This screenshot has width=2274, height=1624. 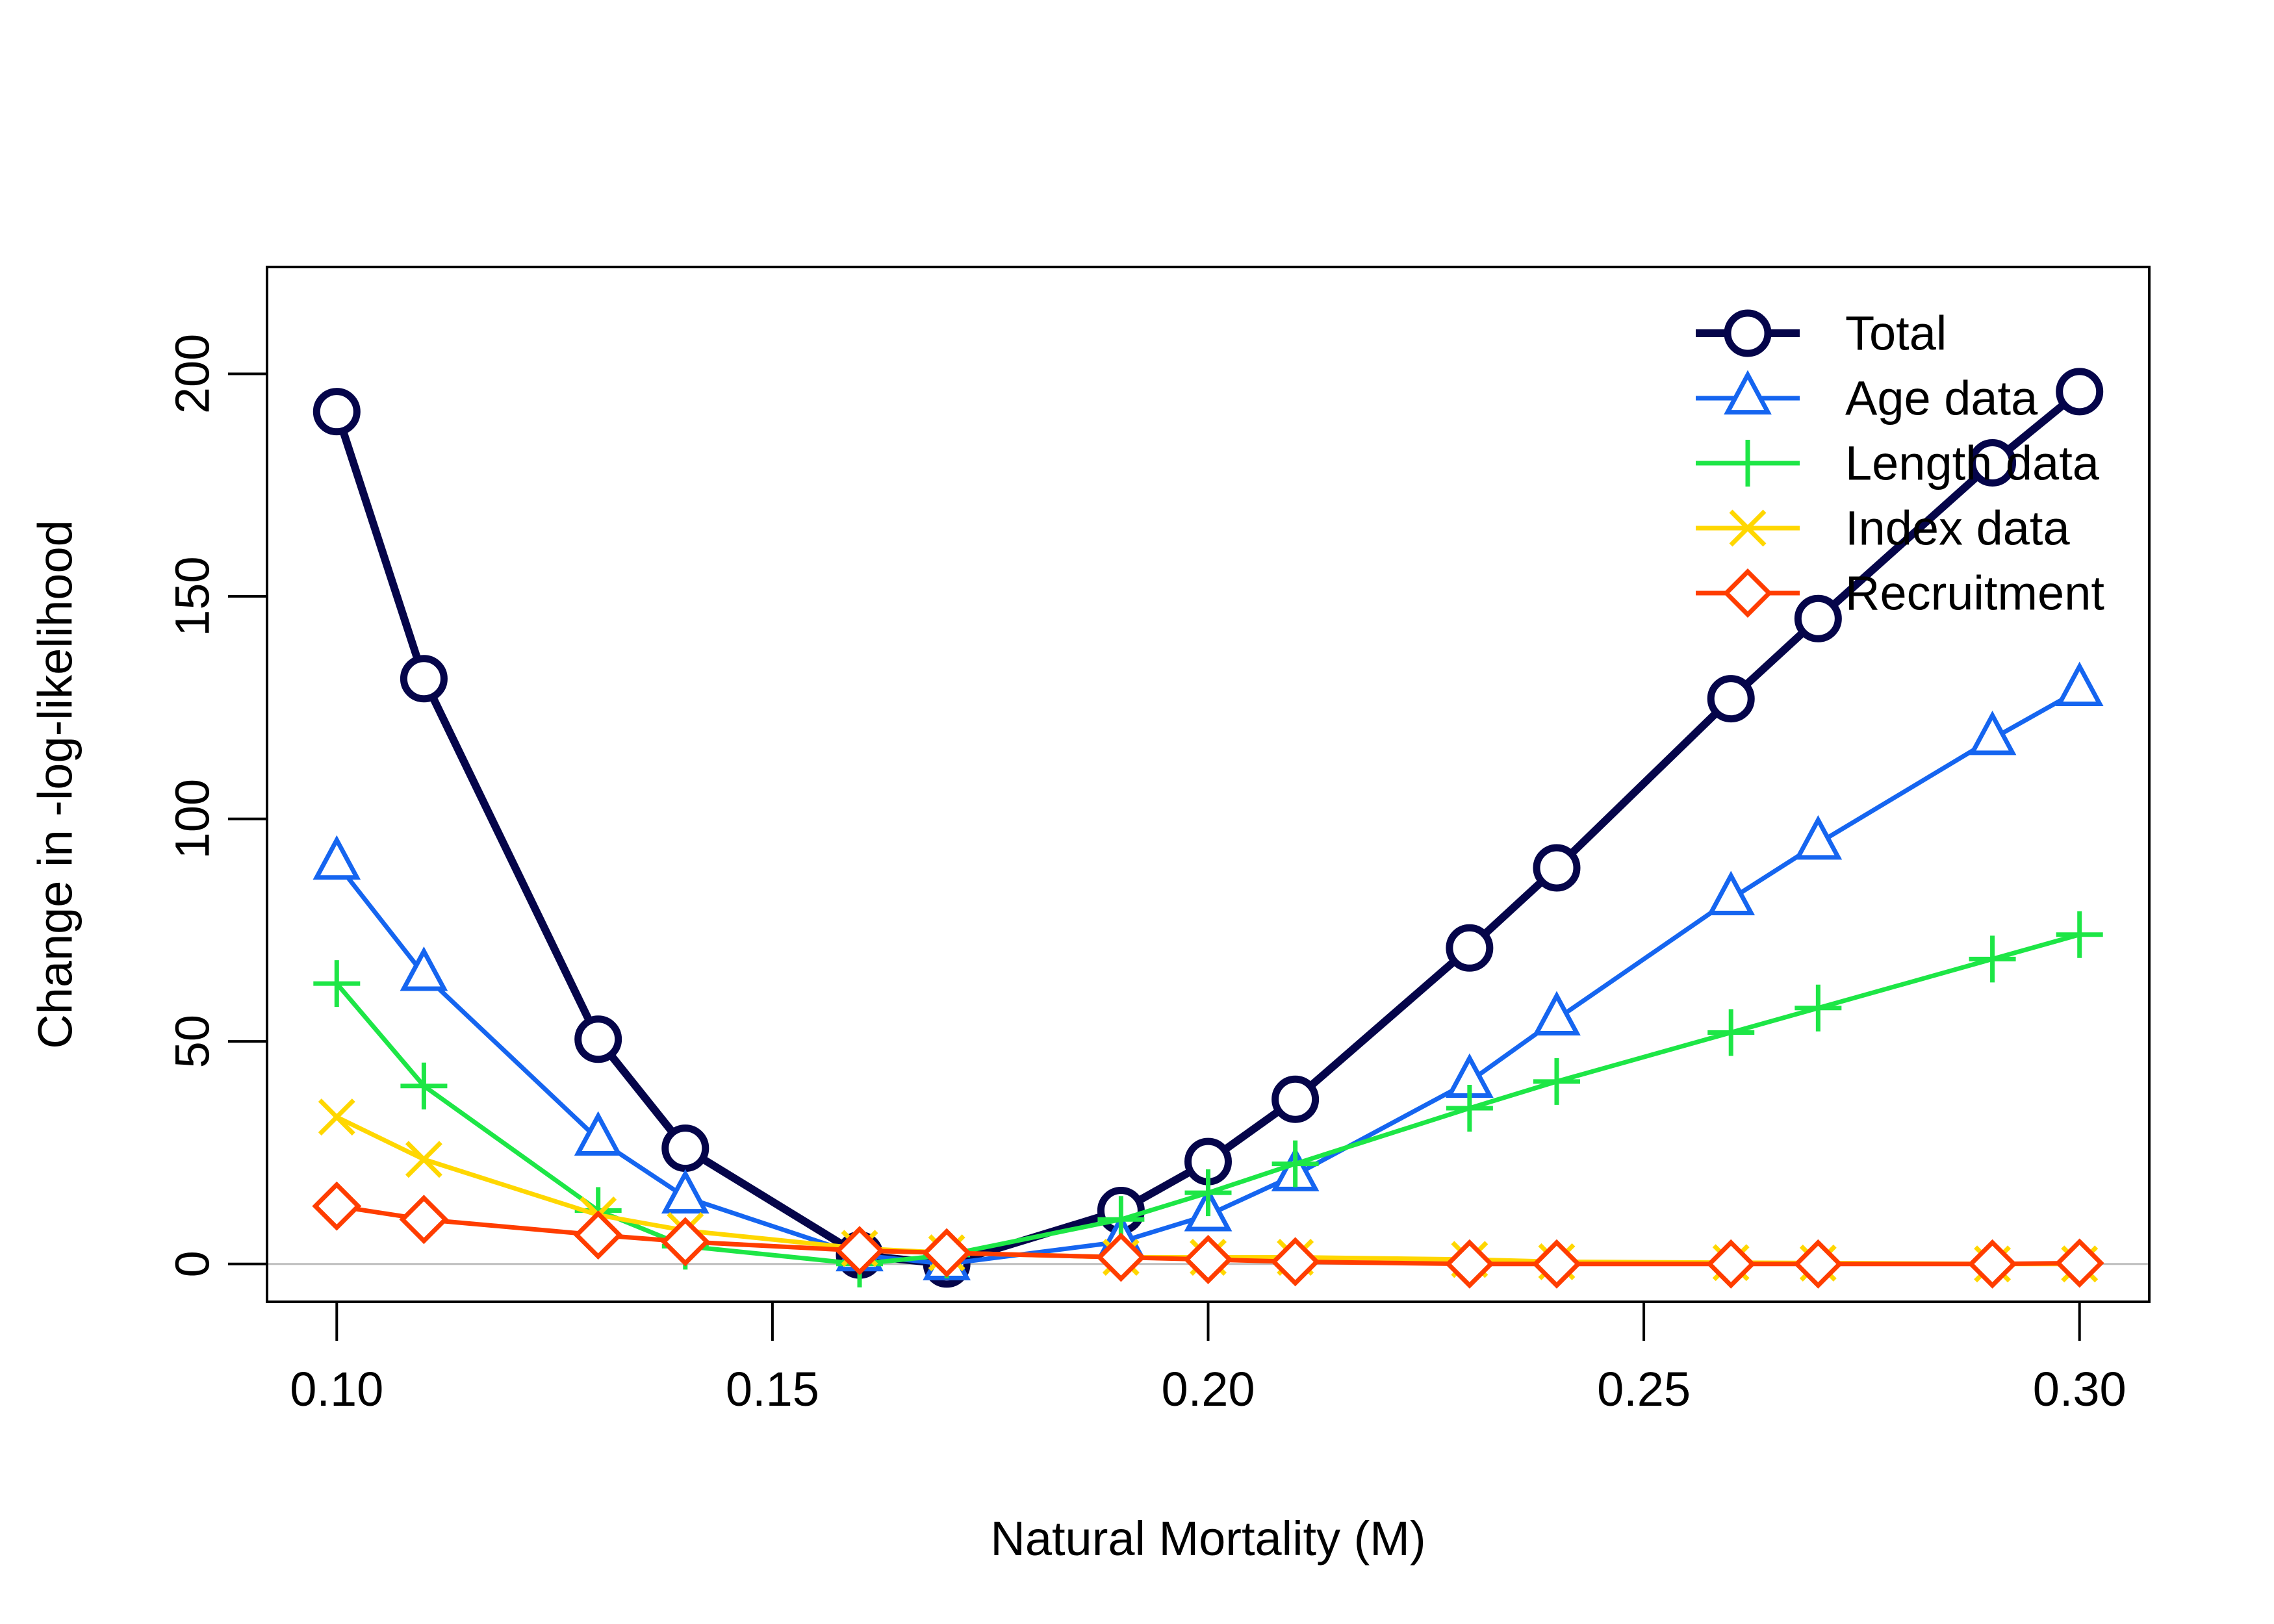 What do you see at coordinates (1644, 1389) in the screenshot?
I see `x-tick-label-3: 0.25` at bounding box center [1644, 1389].